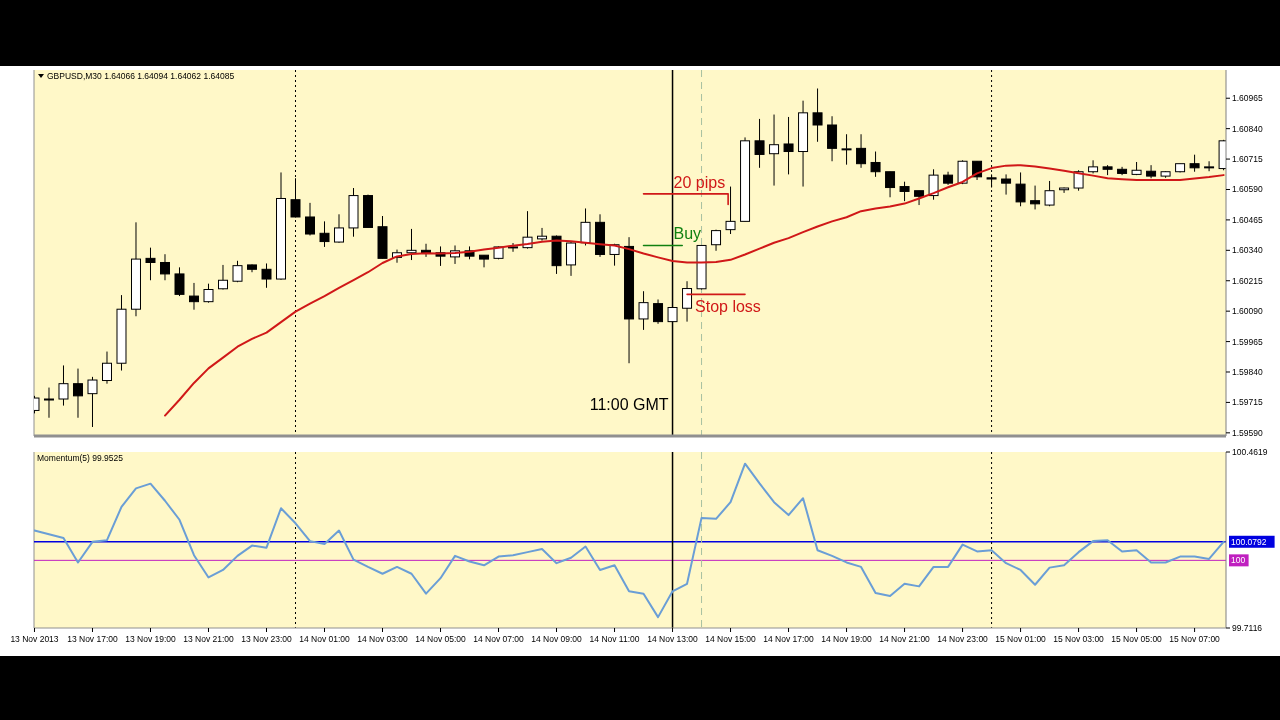  Describe the element at coordinates (1247, 627) in the screenshot. I see `y-tick-label: 99.7116` at that location.